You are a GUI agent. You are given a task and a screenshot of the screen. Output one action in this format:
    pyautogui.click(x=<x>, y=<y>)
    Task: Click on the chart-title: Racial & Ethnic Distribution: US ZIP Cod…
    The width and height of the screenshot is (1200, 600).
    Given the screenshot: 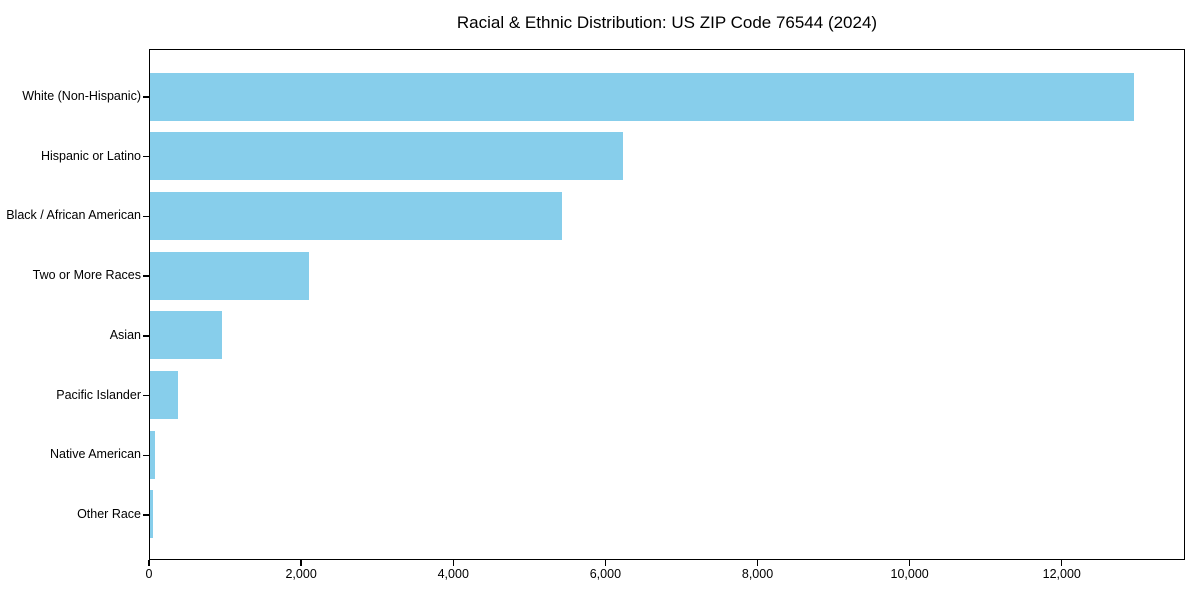 What is the action you would take?
    pyautogui.click(x=667, y=22)
    